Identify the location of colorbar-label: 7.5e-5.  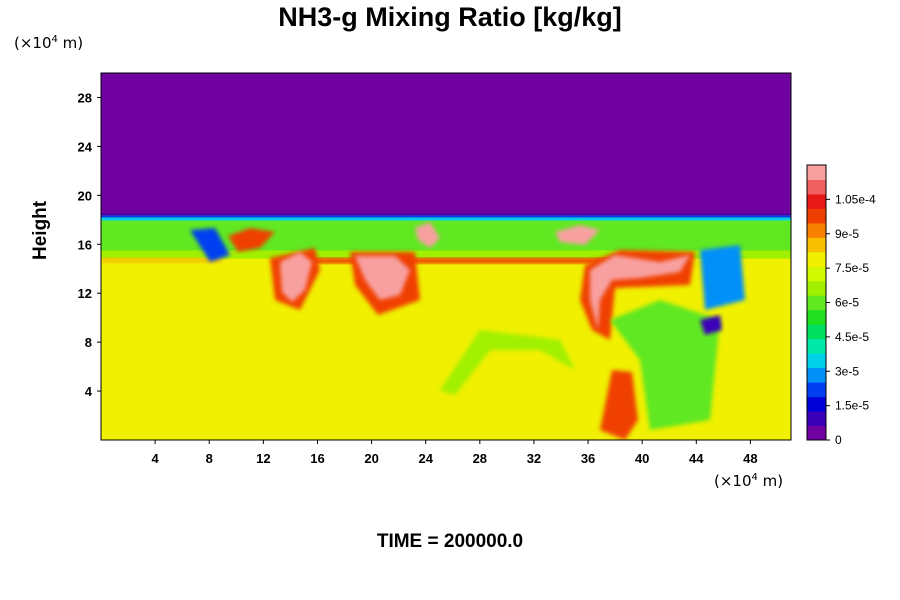
(852, 268).